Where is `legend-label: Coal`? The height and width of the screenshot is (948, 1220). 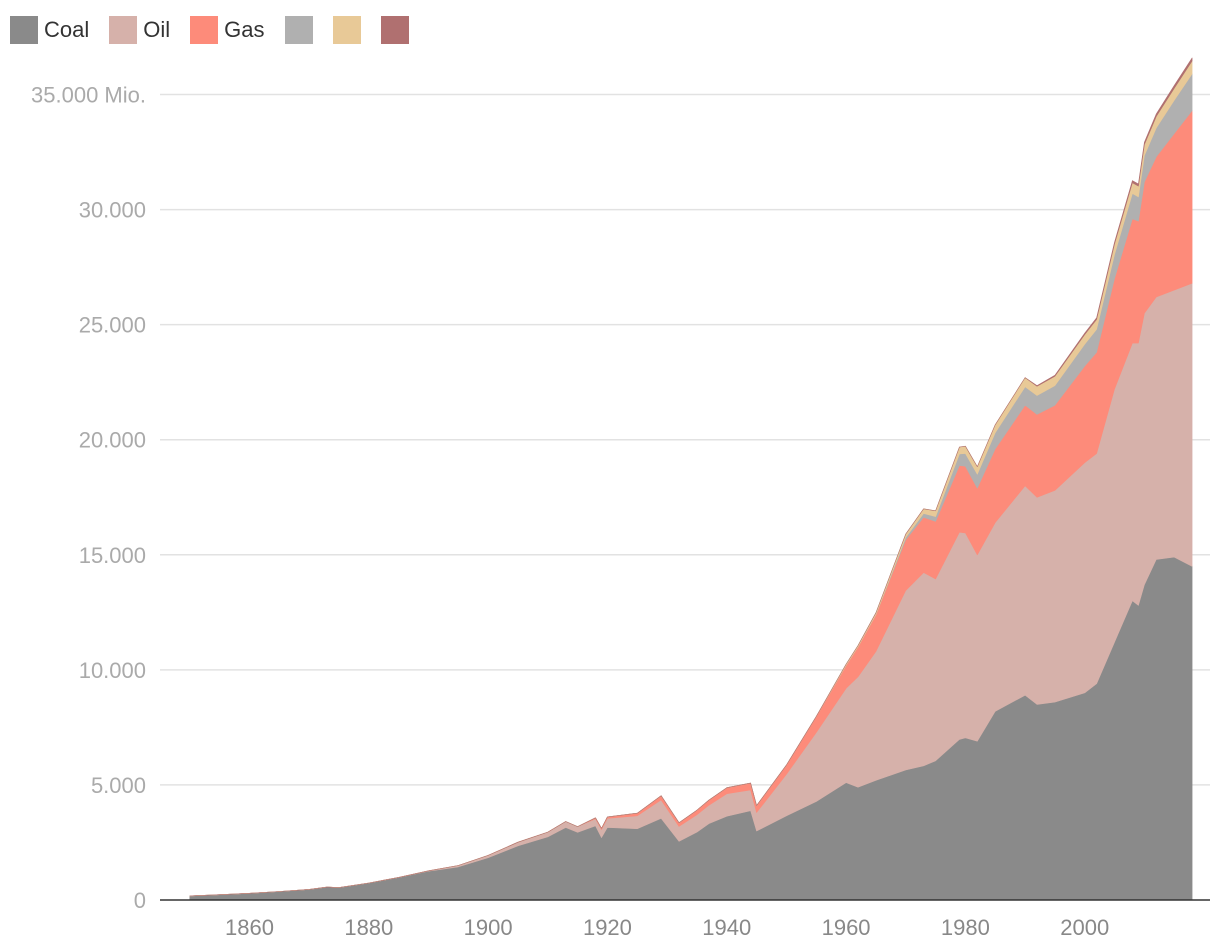
legend-label: Coal is located at coordinates (67, 29).